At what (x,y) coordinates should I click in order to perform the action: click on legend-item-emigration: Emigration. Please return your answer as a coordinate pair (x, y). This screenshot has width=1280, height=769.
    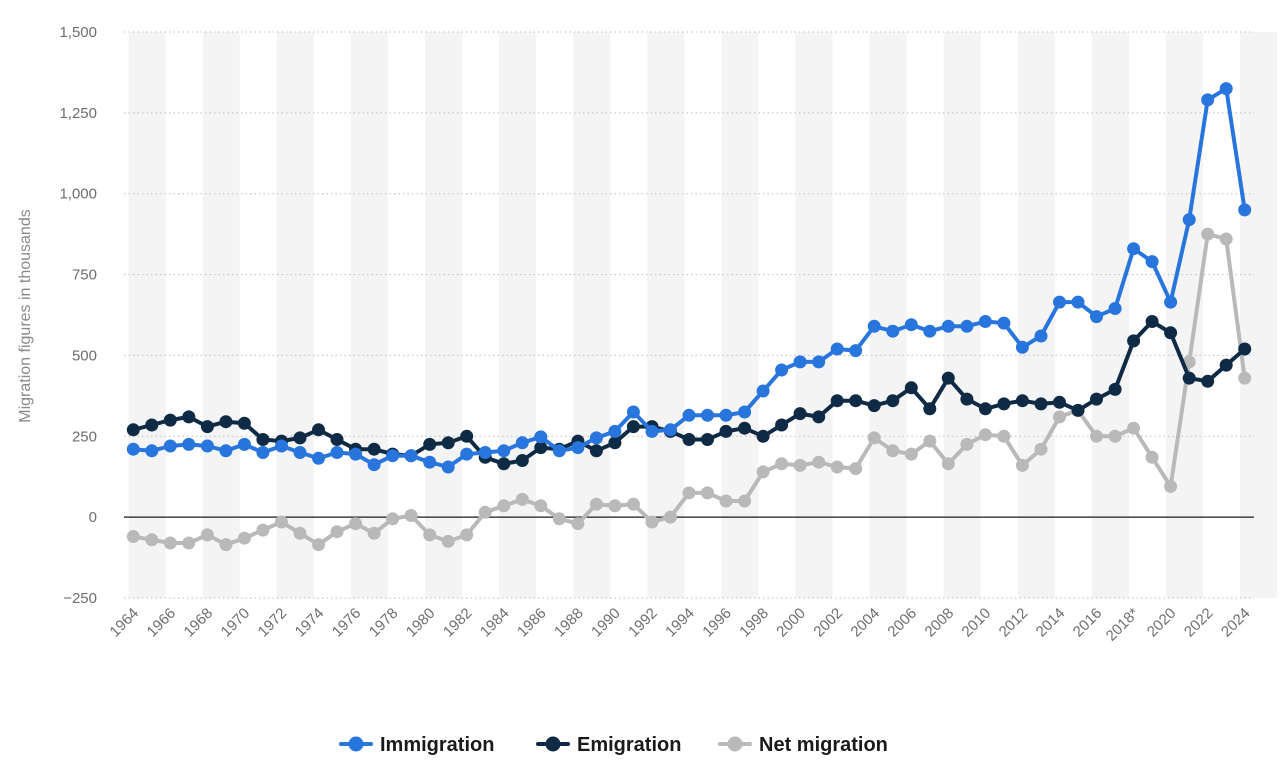
    Looking at the image, I should click on (608, 745).